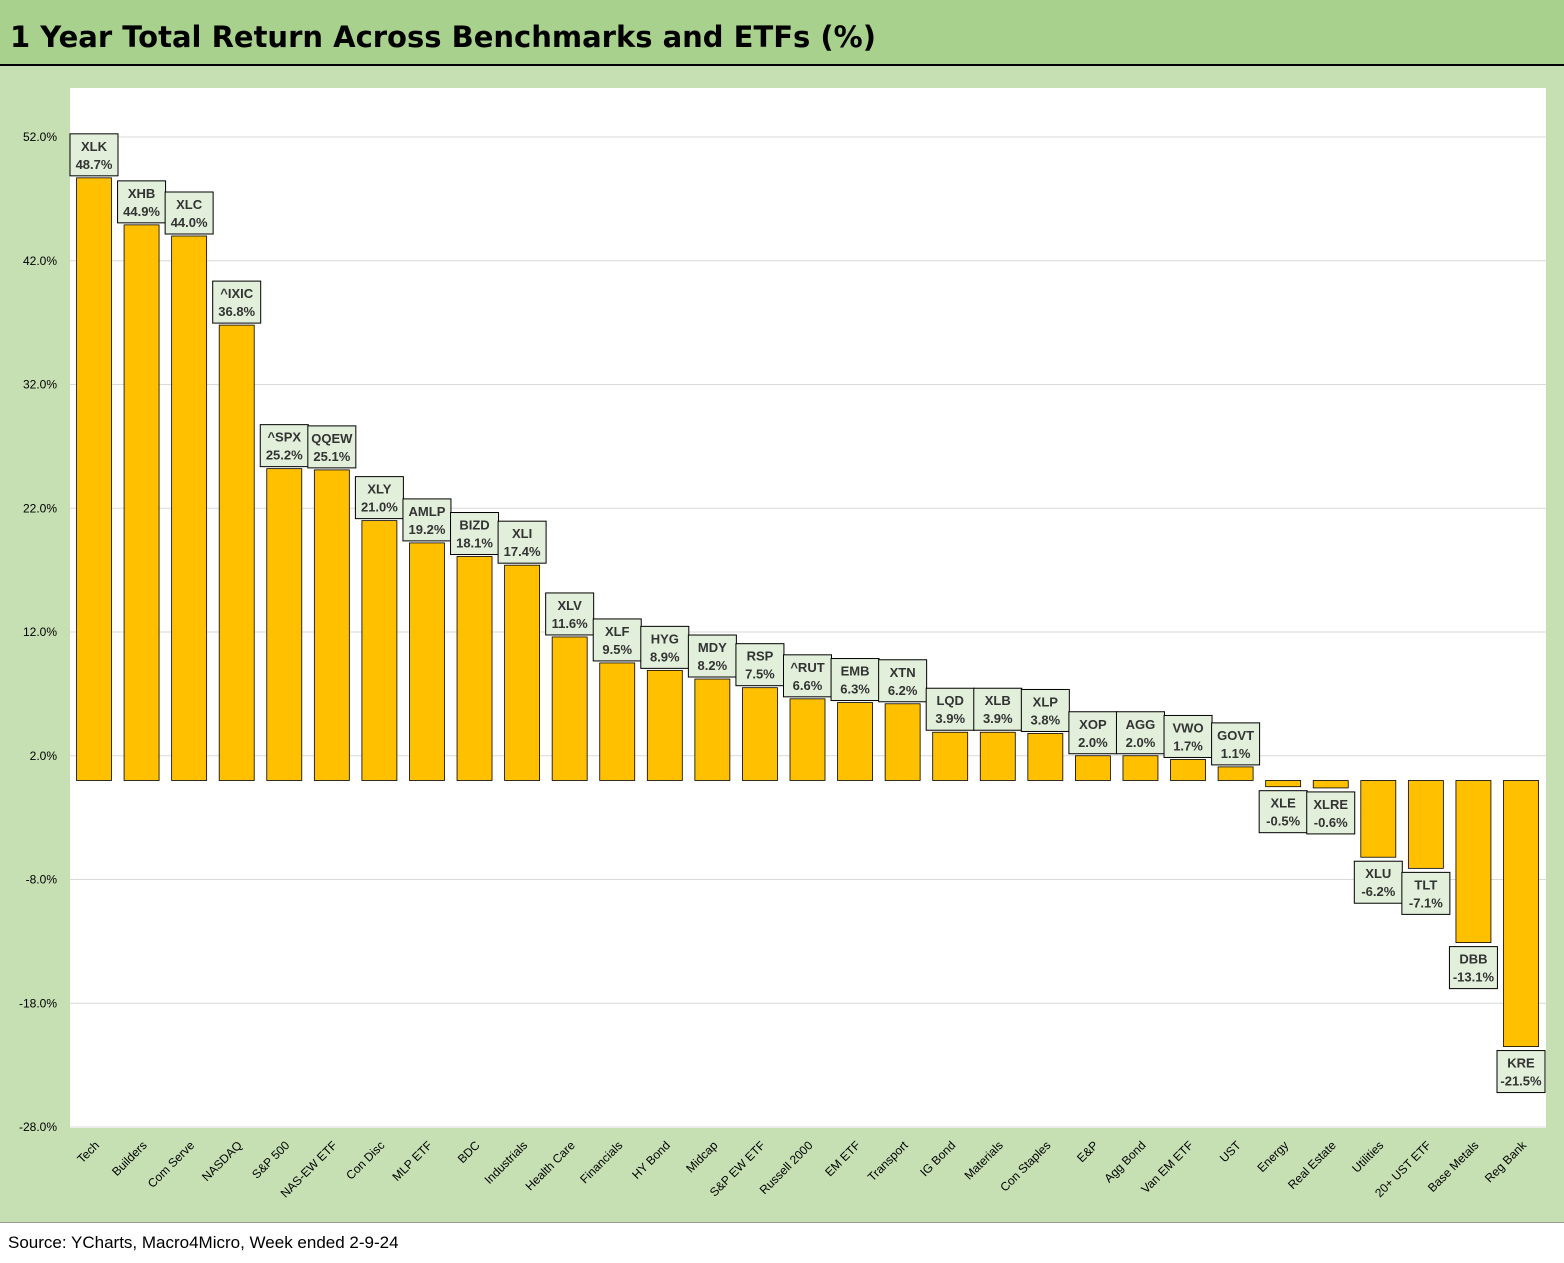  I want to click on ticker-label: ^SPX, so click(284, 437).